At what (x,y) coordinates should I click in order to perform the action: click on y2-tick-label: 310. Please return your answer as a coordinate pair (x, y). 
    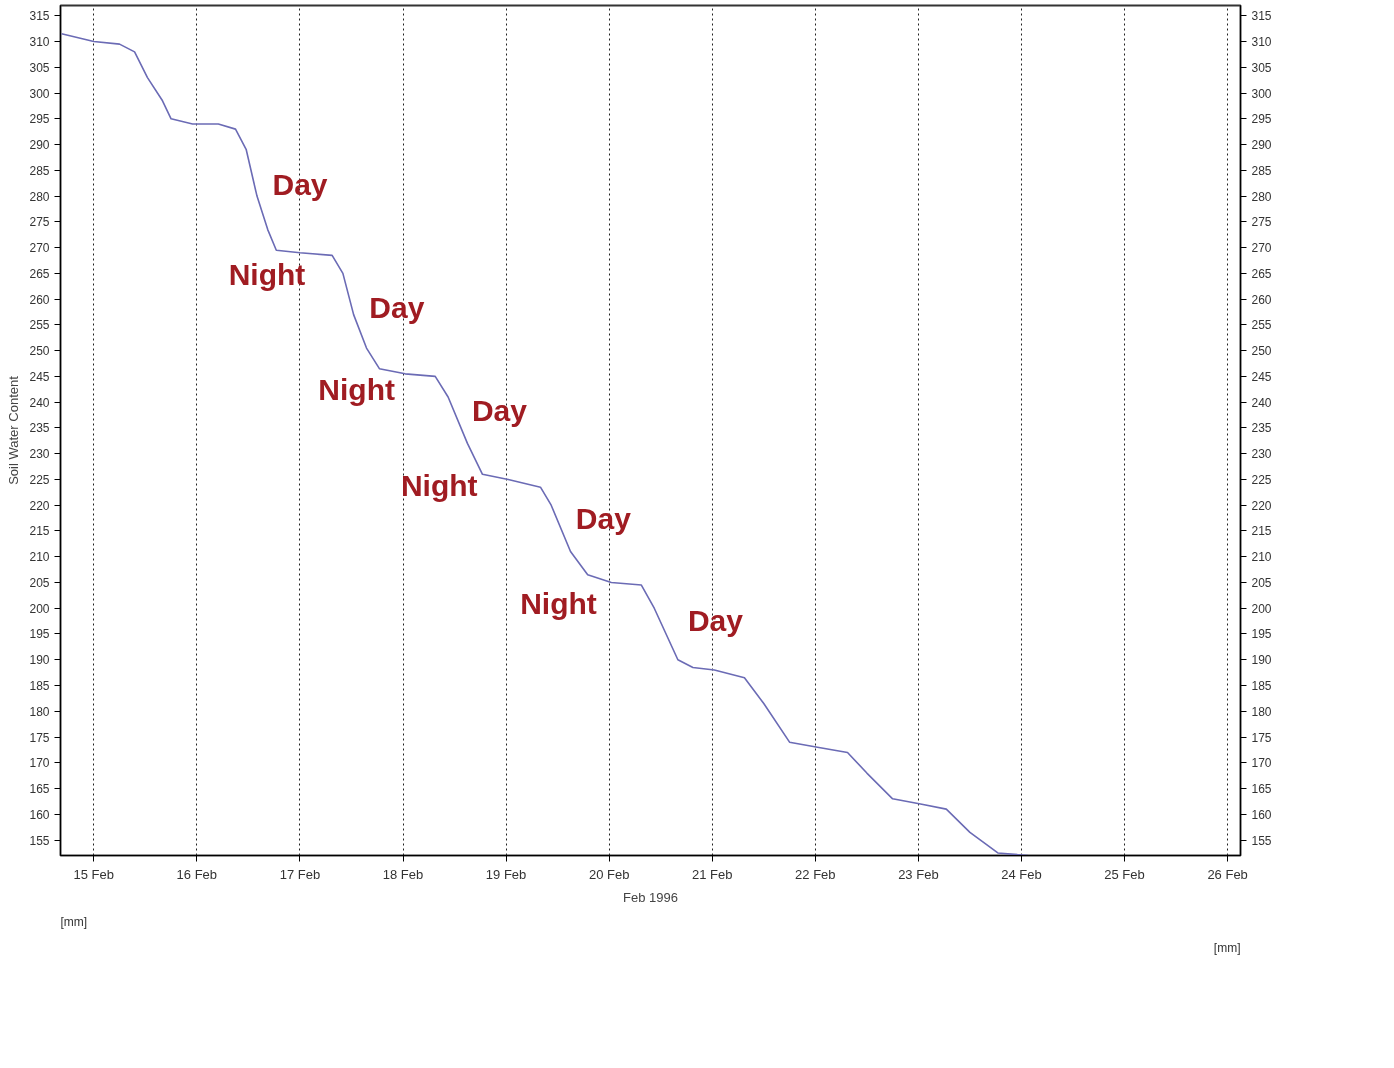
    Looking at the image, I should click on (1261, 42).